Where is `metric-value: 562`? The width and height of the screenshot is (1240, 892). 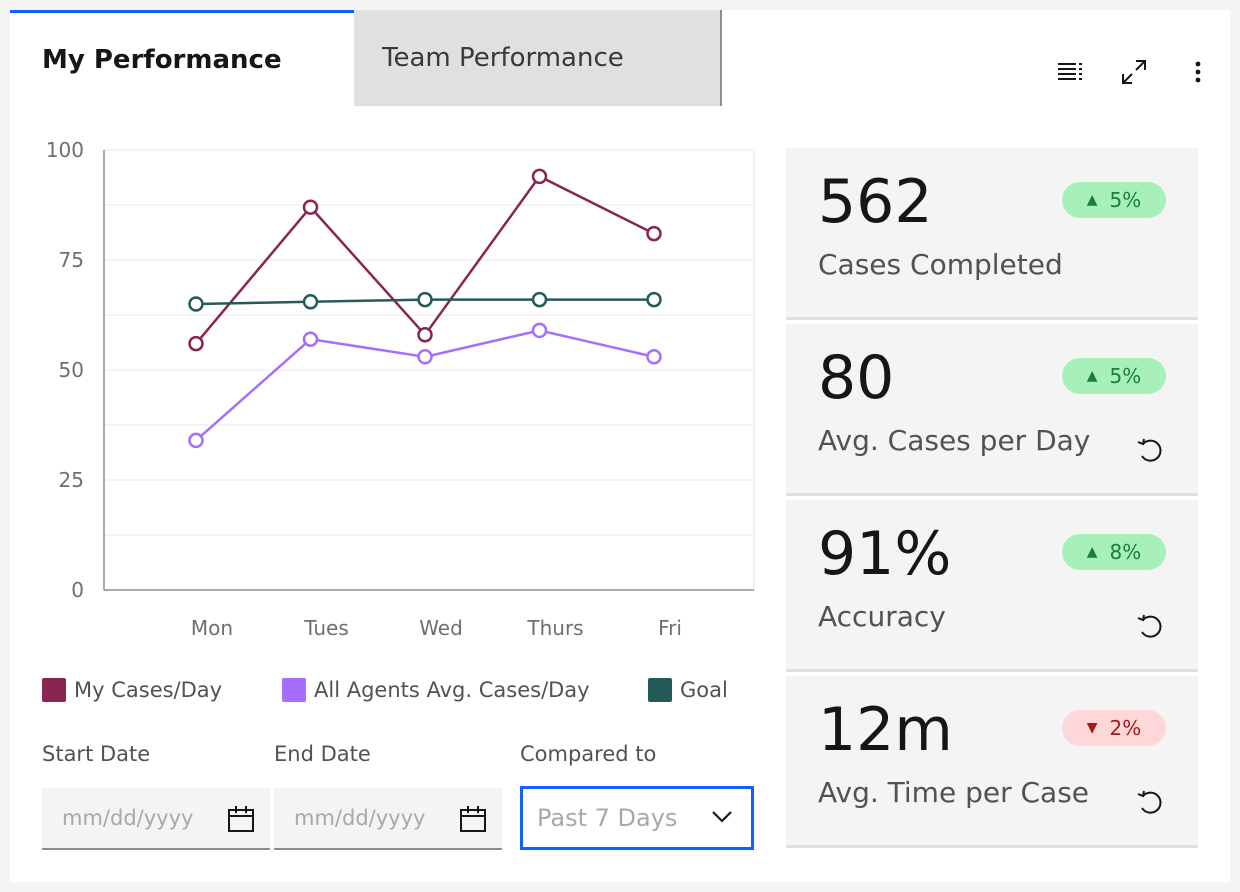
metric-value: 562 is located at coordinates (875, 202).